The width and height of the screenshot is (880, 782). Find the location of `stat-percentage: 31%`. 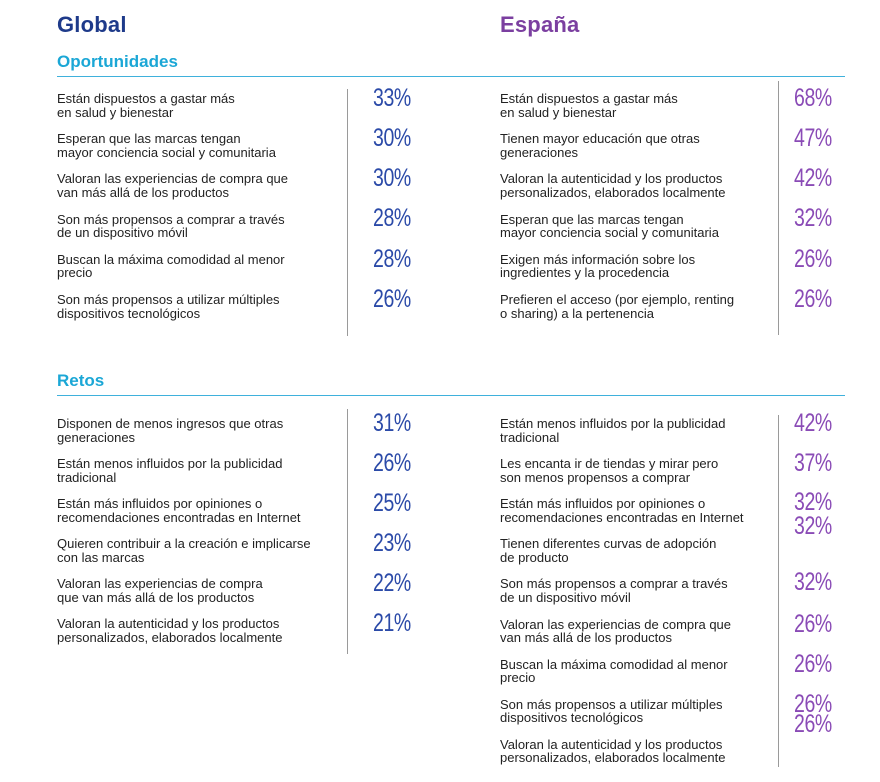

stat-percentage: 31% is located at coordinates (392, 423).